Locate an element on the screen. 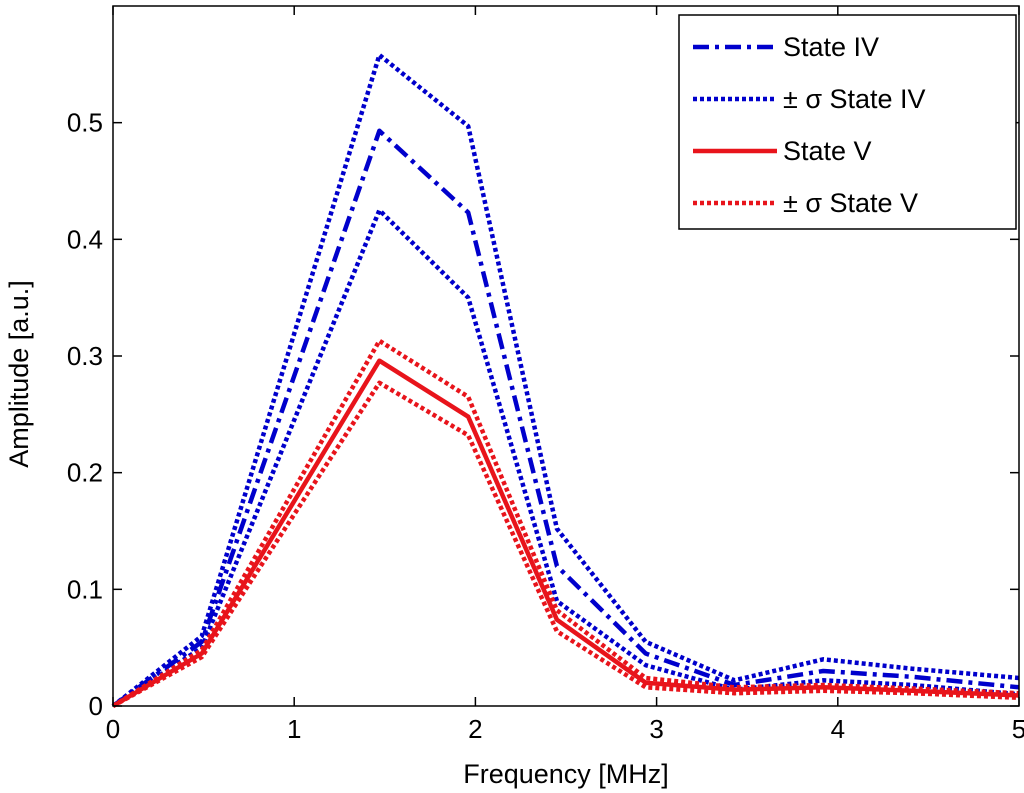 This screenshot has height=793, width=1024. y-tick-label: 0.5 is located at coordinates (85, 123).